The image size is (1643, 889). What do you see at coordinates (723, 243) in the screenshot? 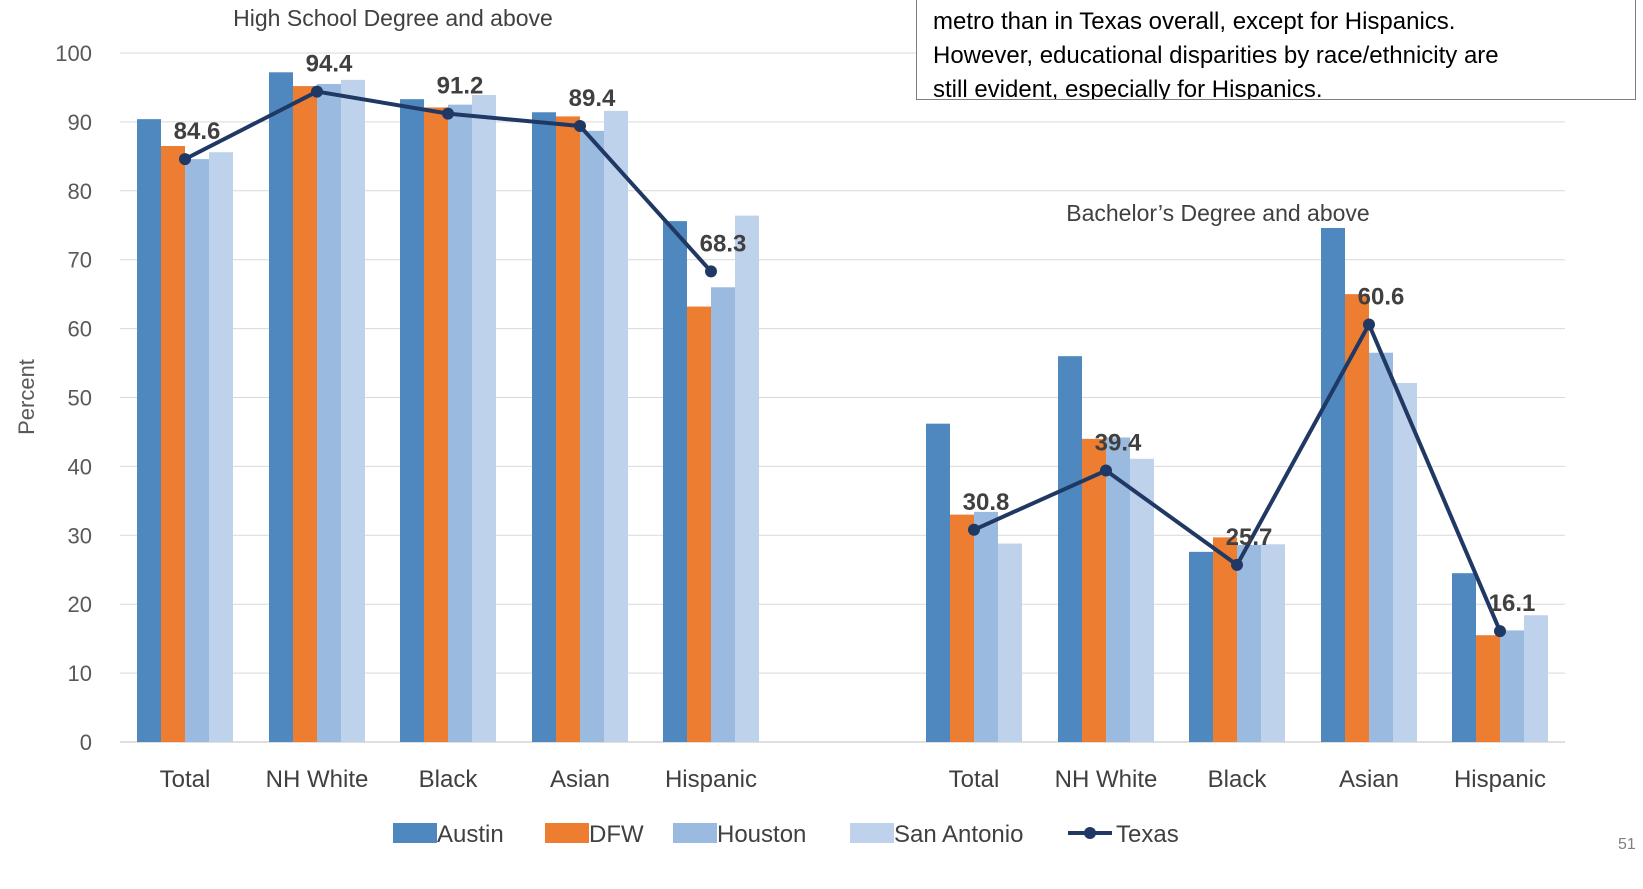
I see `texas-data-label: 68.3` at bounding box center [723, 243].